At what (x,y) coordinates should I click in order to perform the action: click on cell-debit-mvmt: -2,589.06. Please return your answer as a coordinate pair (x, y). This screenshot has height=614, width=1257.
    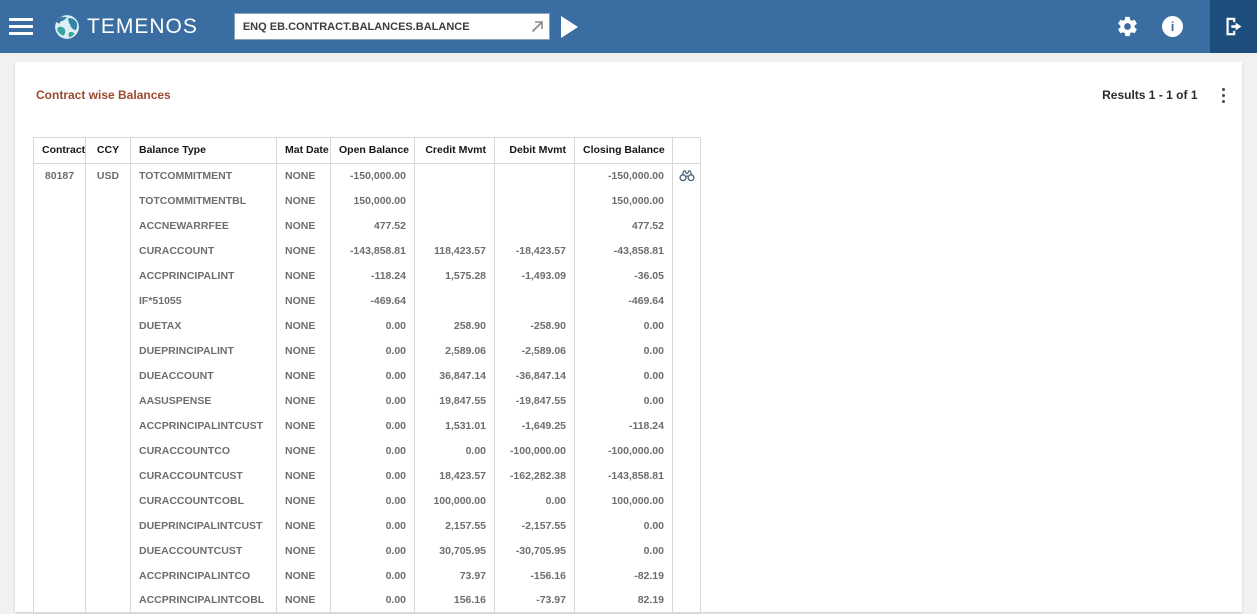
    Looking at the image, I should click on (534, 350).